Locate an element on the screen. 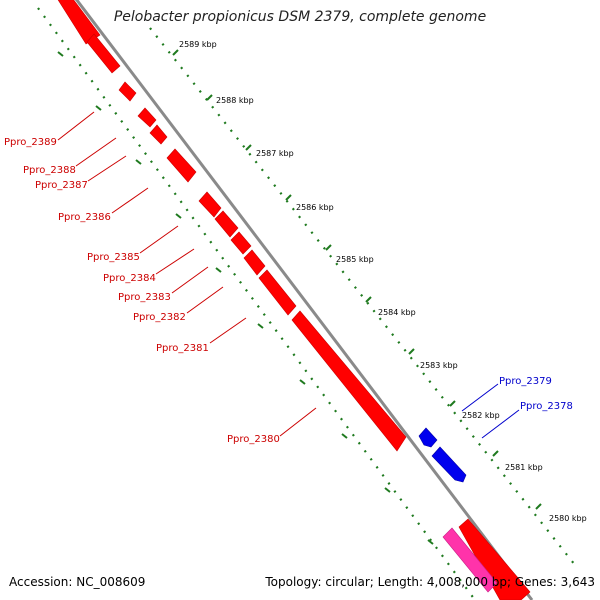 The width and height of the screenshot is (600, 600). gene-label: Ppro_2386 is located at coordinates (84, 217).